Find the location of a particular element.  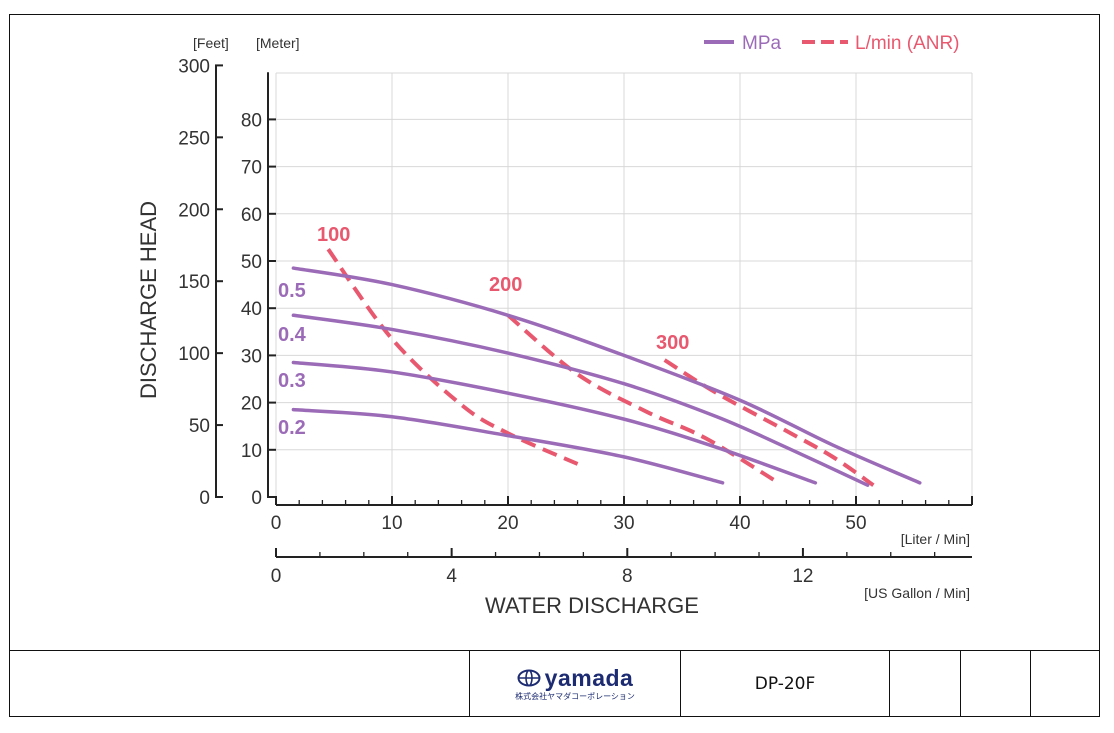

x-tick-label-liter: 10 is located at coordinates (391, 523).